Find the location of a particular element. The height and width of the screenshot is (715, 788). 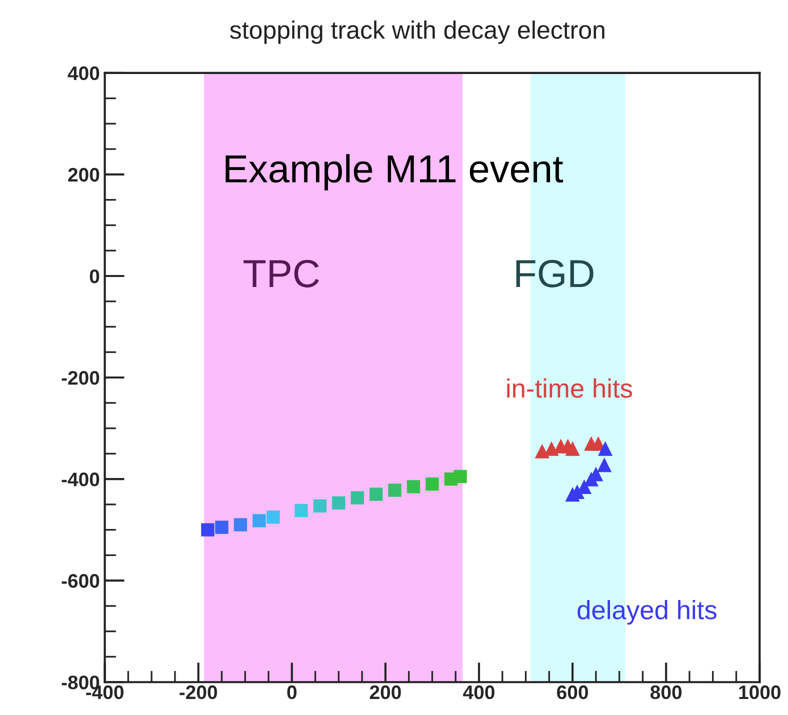

x-tick-label: 1000 is located at coordinates (759, 692).